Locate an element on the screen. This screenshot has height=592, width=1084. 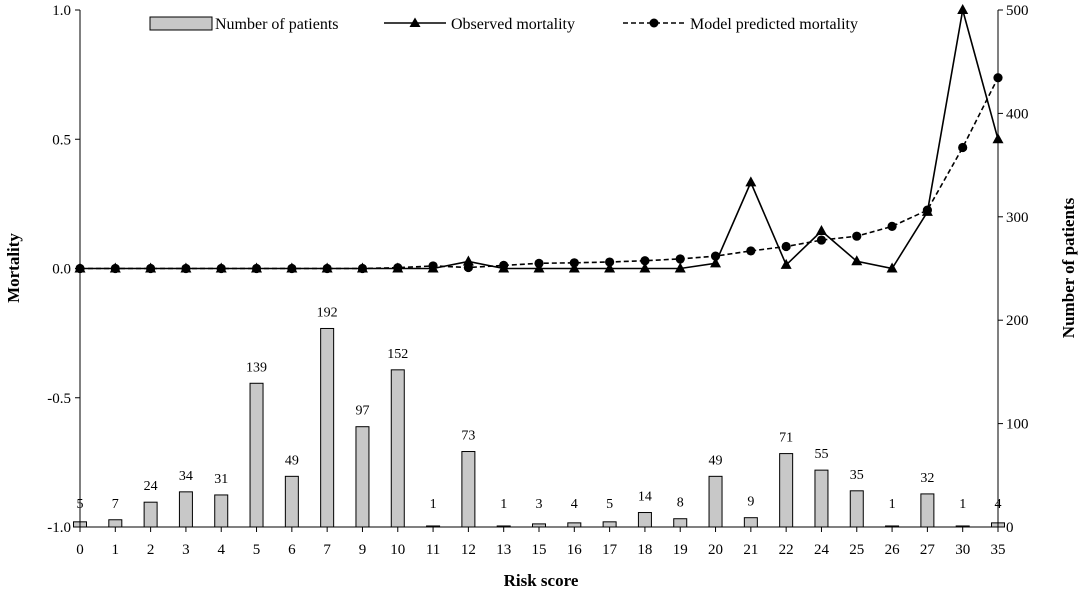
x-tick-label: 5 is located at coordinates (257, 550).